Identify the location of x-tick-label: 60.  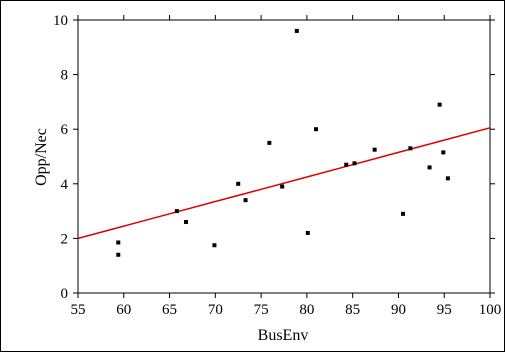
(123, 310).